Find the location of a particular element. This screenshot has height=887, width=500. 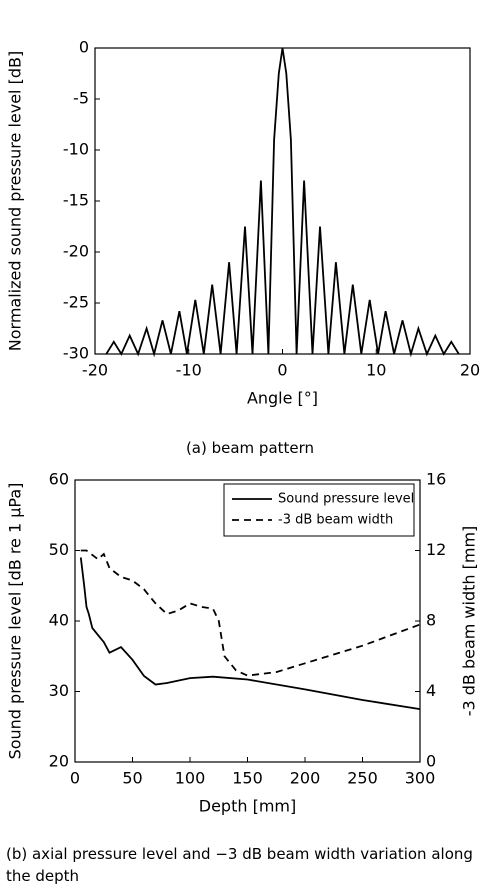

y-axis-label: Normalized sound pressure level [dB] is located at coordinates (15, 201).